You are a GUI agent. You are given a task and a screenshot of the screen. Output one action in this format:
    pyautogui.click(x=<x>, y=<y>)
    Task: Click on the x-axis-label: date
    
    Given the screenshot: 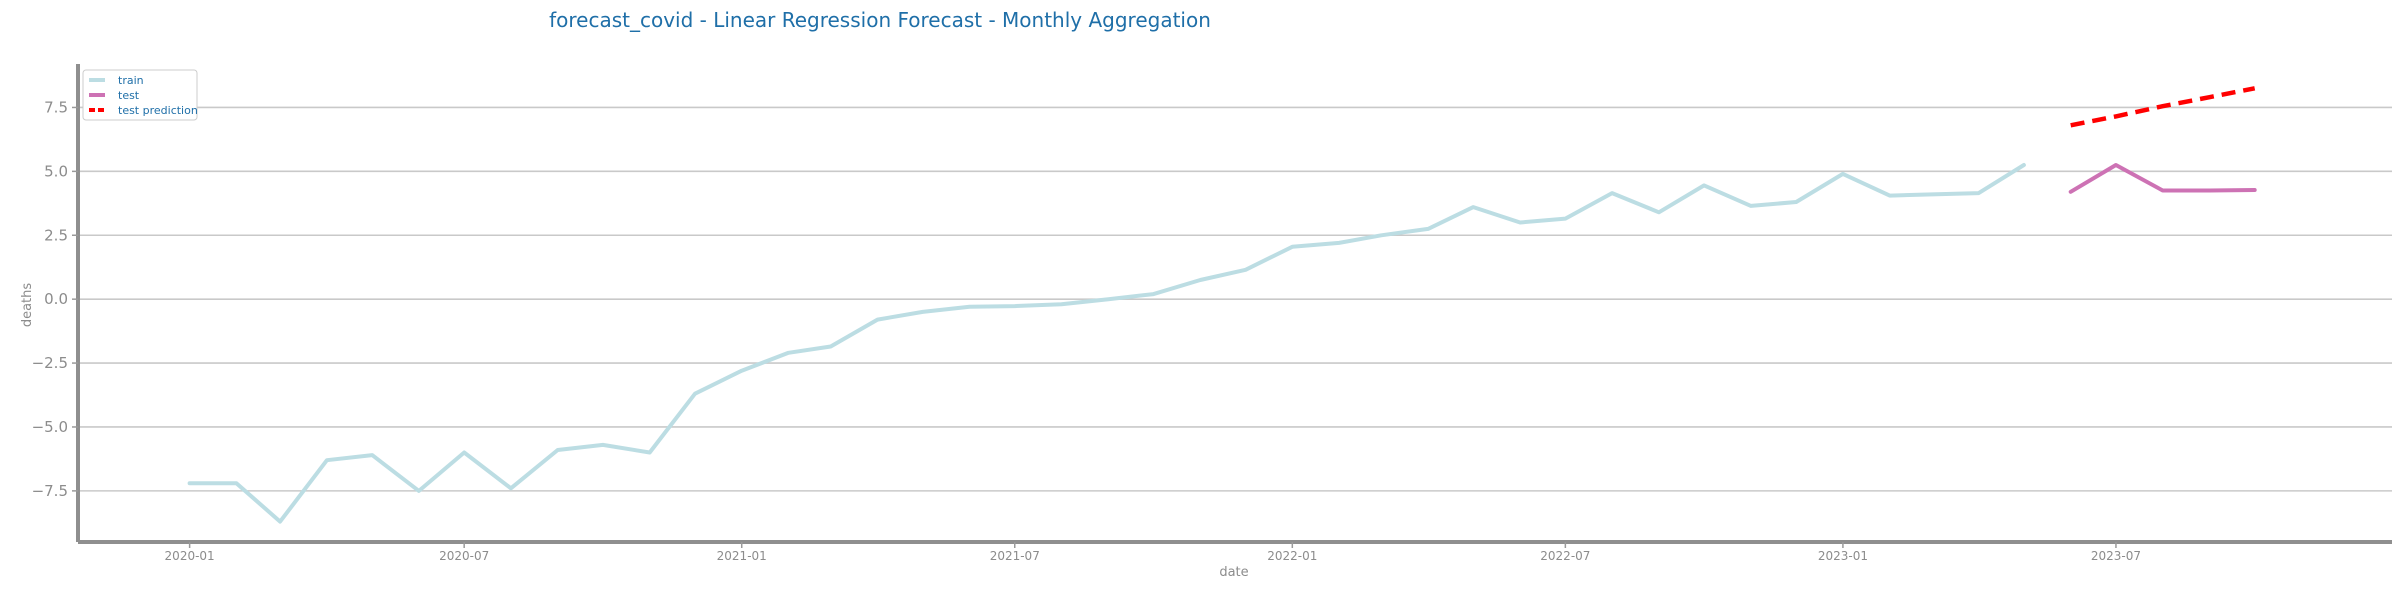 What is the action you would take?
    pyautogui.click(x=1233, y=572)
    